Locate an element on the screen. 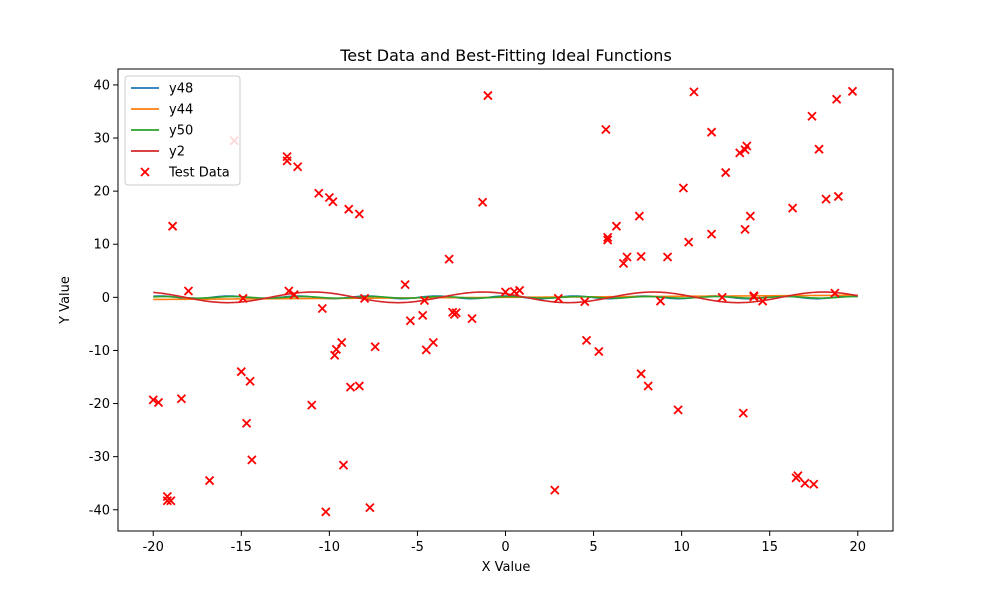 This screenshot has height=592, width=982. legend: y48 y44 y50 y2 Test Data is located at coordinates (182, 130).